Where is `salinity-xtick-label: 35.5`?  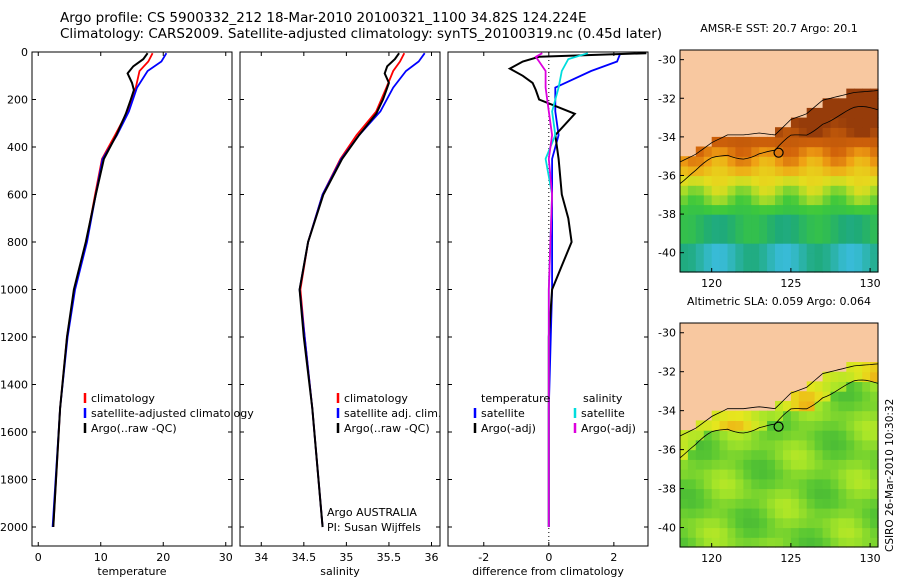 salinity-xtick-label: 35.5 is located at coordinates (389, 557).